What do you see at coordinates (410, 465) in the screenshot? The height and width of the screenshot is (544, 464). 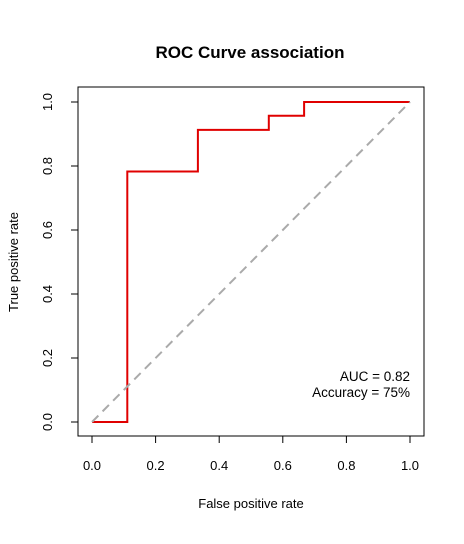 I see `x-tick-label: 1.0` at bounding box center [410, 465].